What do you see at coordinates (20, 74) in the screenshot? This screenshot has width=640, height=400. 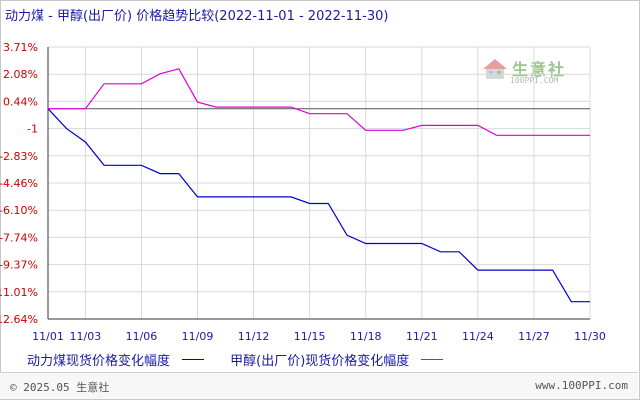 I see `y-tick-label: 2.08%` at bounding box center [20, 74].